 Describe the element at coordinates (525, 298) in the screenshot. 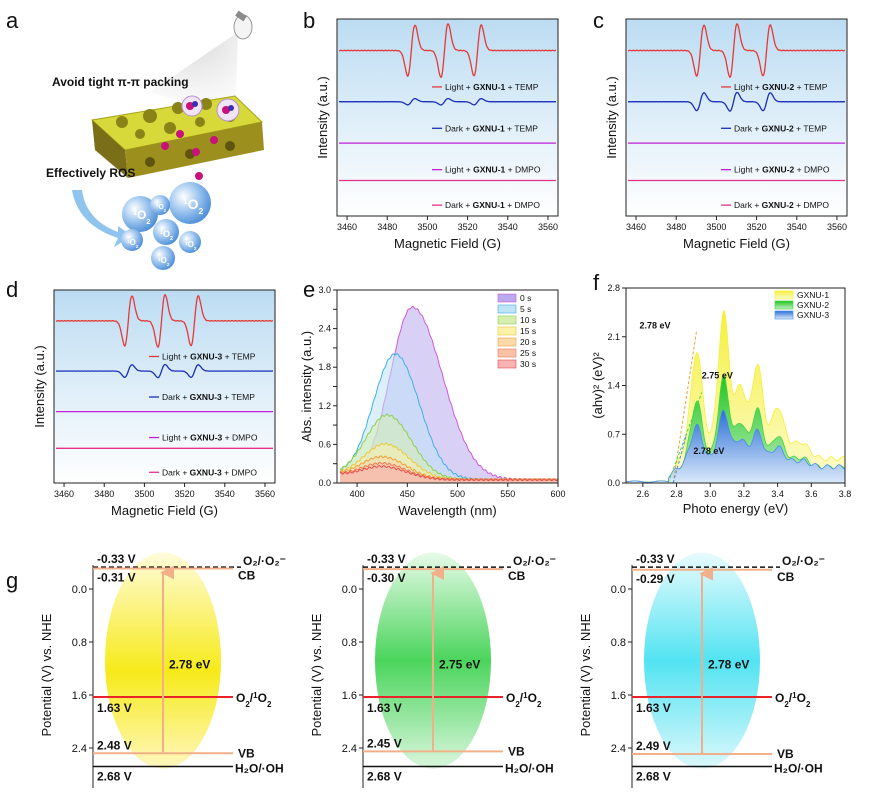

I see `legend-label: 0 s` at that location.